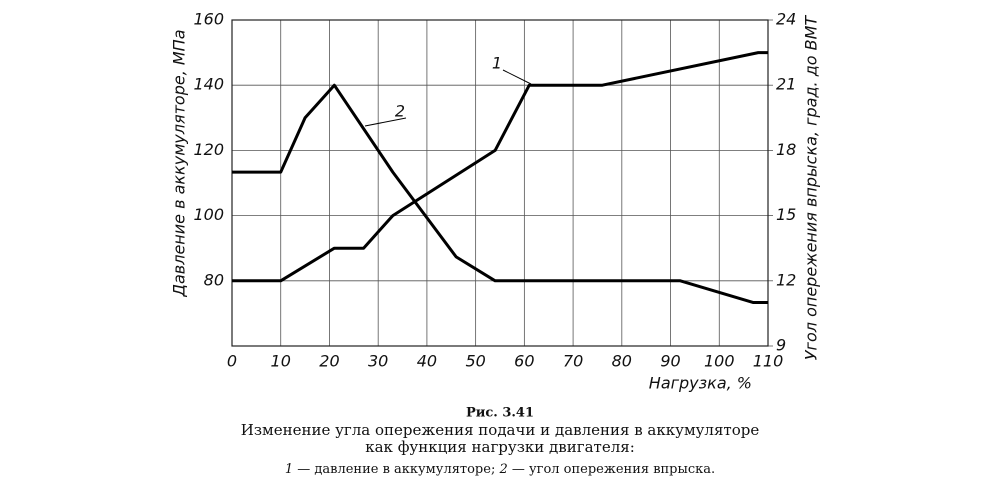 This screenshot has height=490, width=1000. I want to click on y2-tick-label: 12, so click(786, 279).